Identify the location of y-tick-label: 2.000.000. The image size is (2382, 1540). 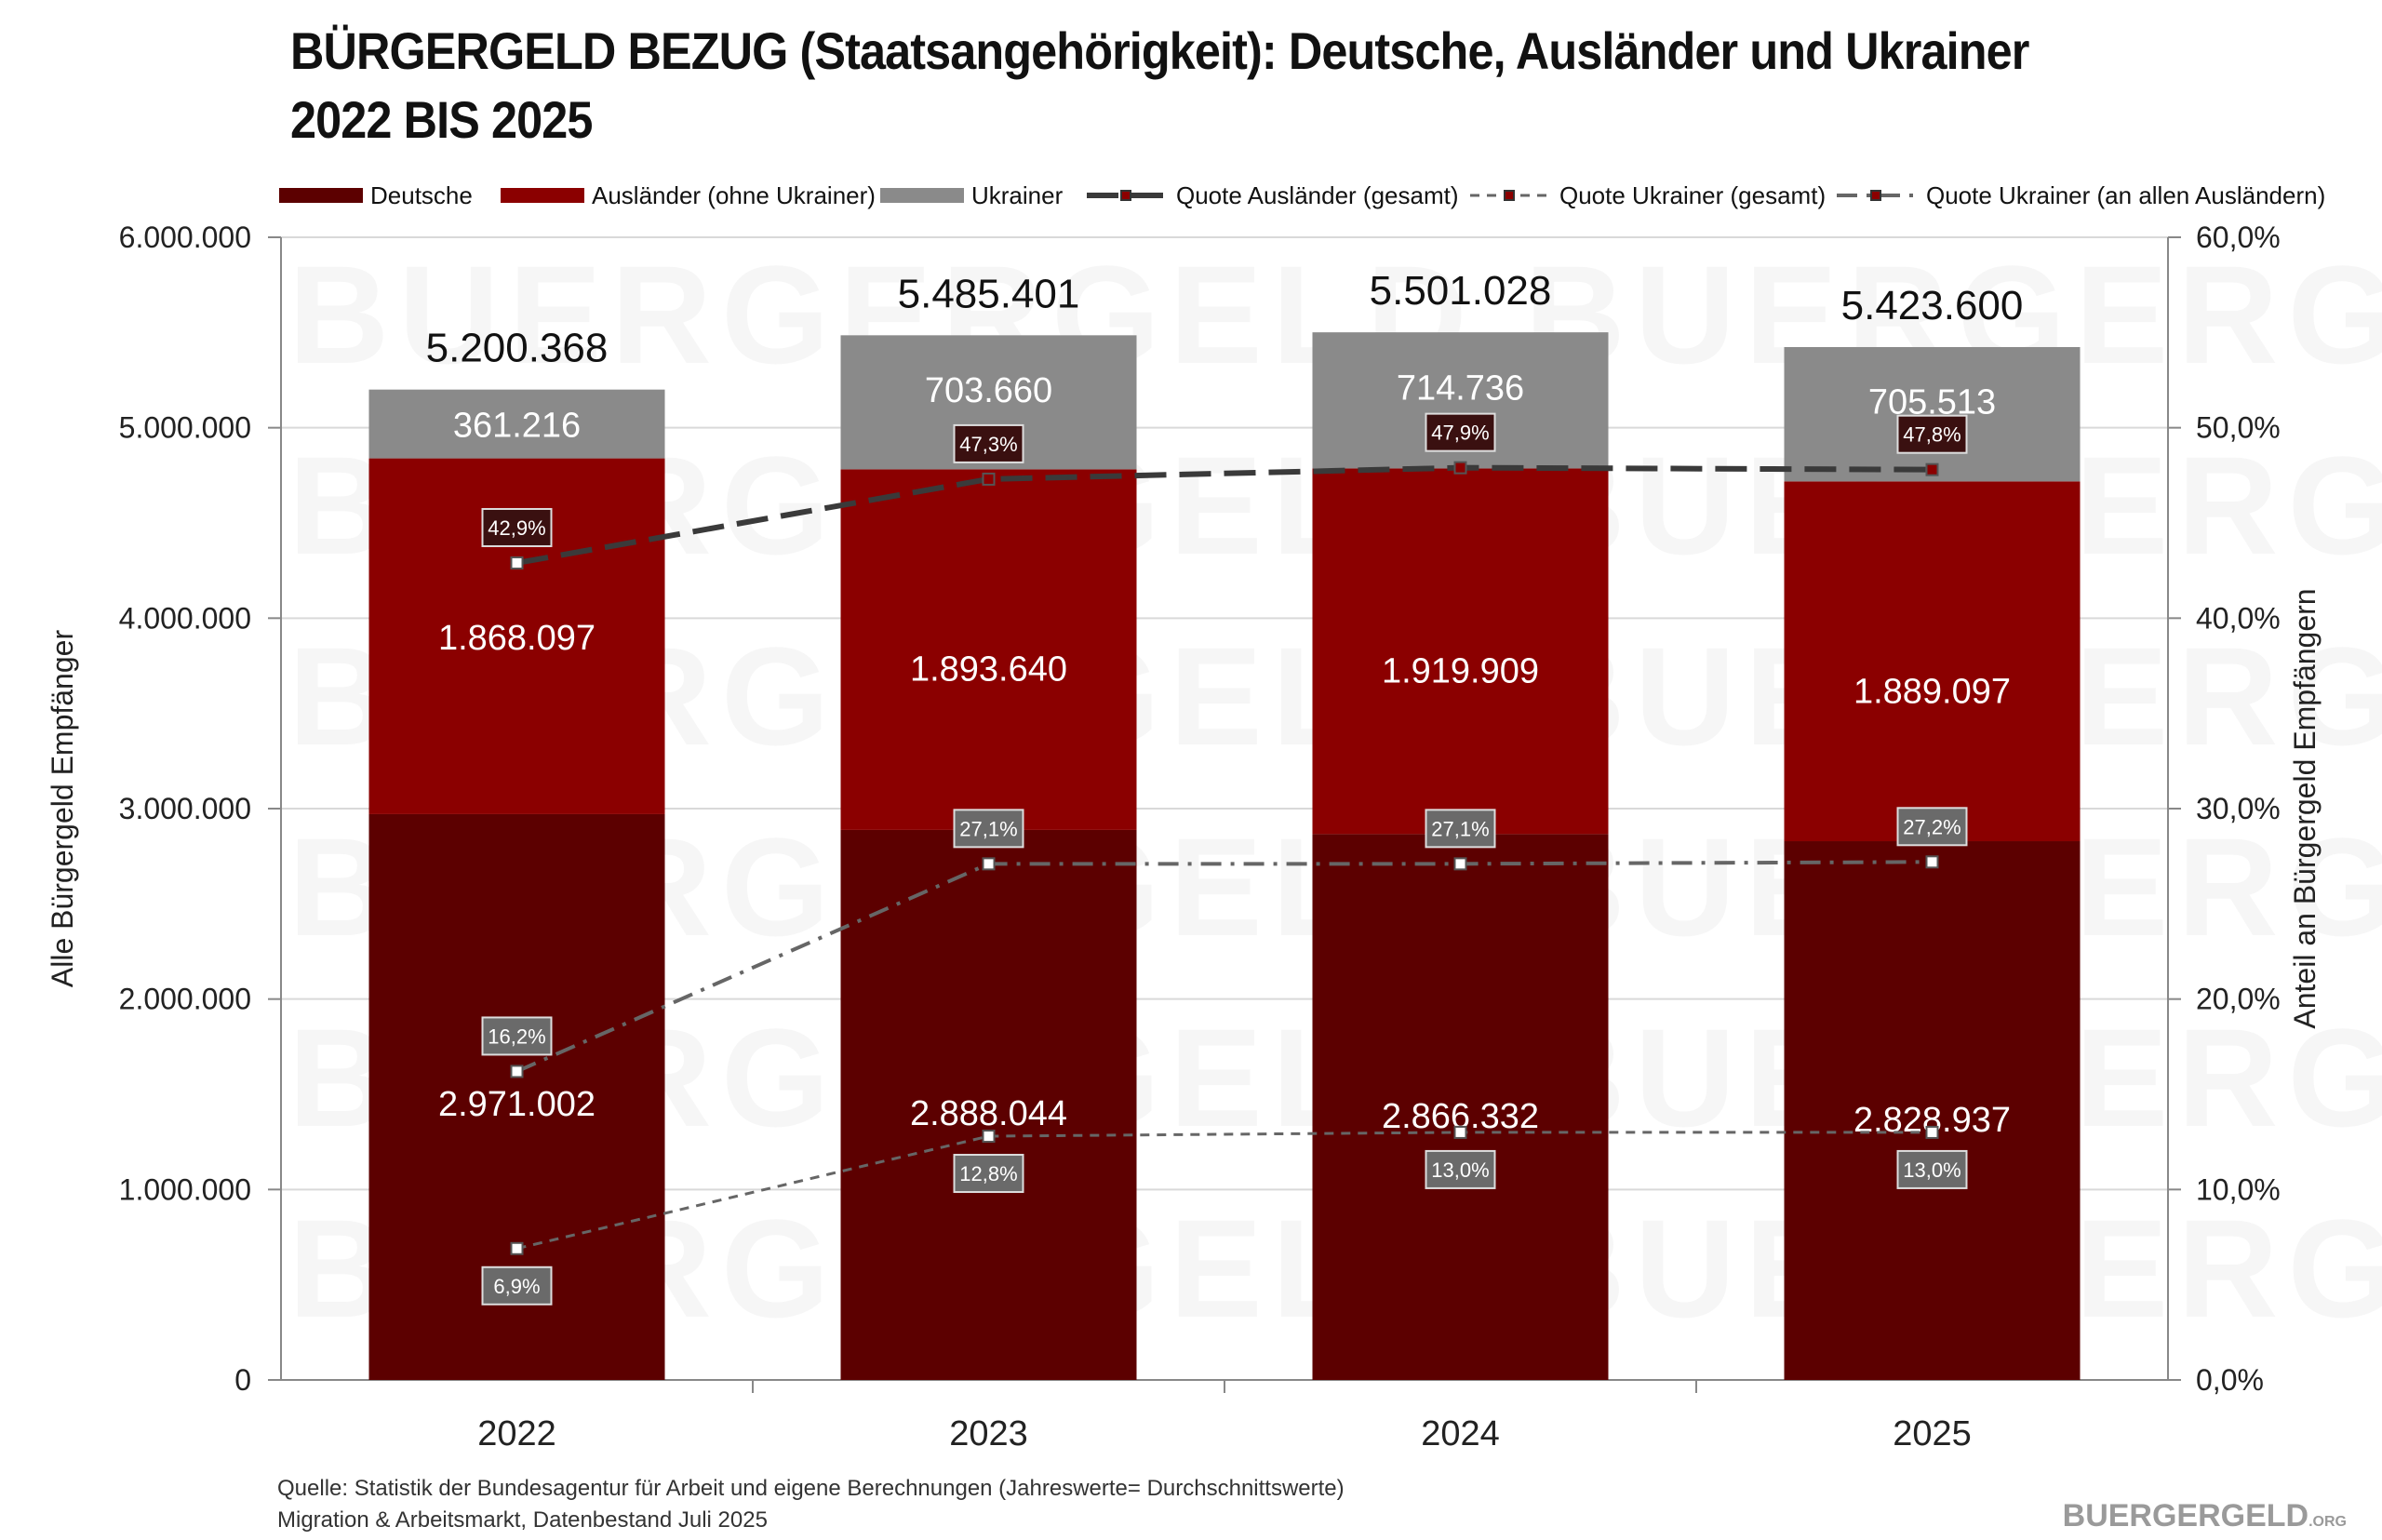
(185, 999).